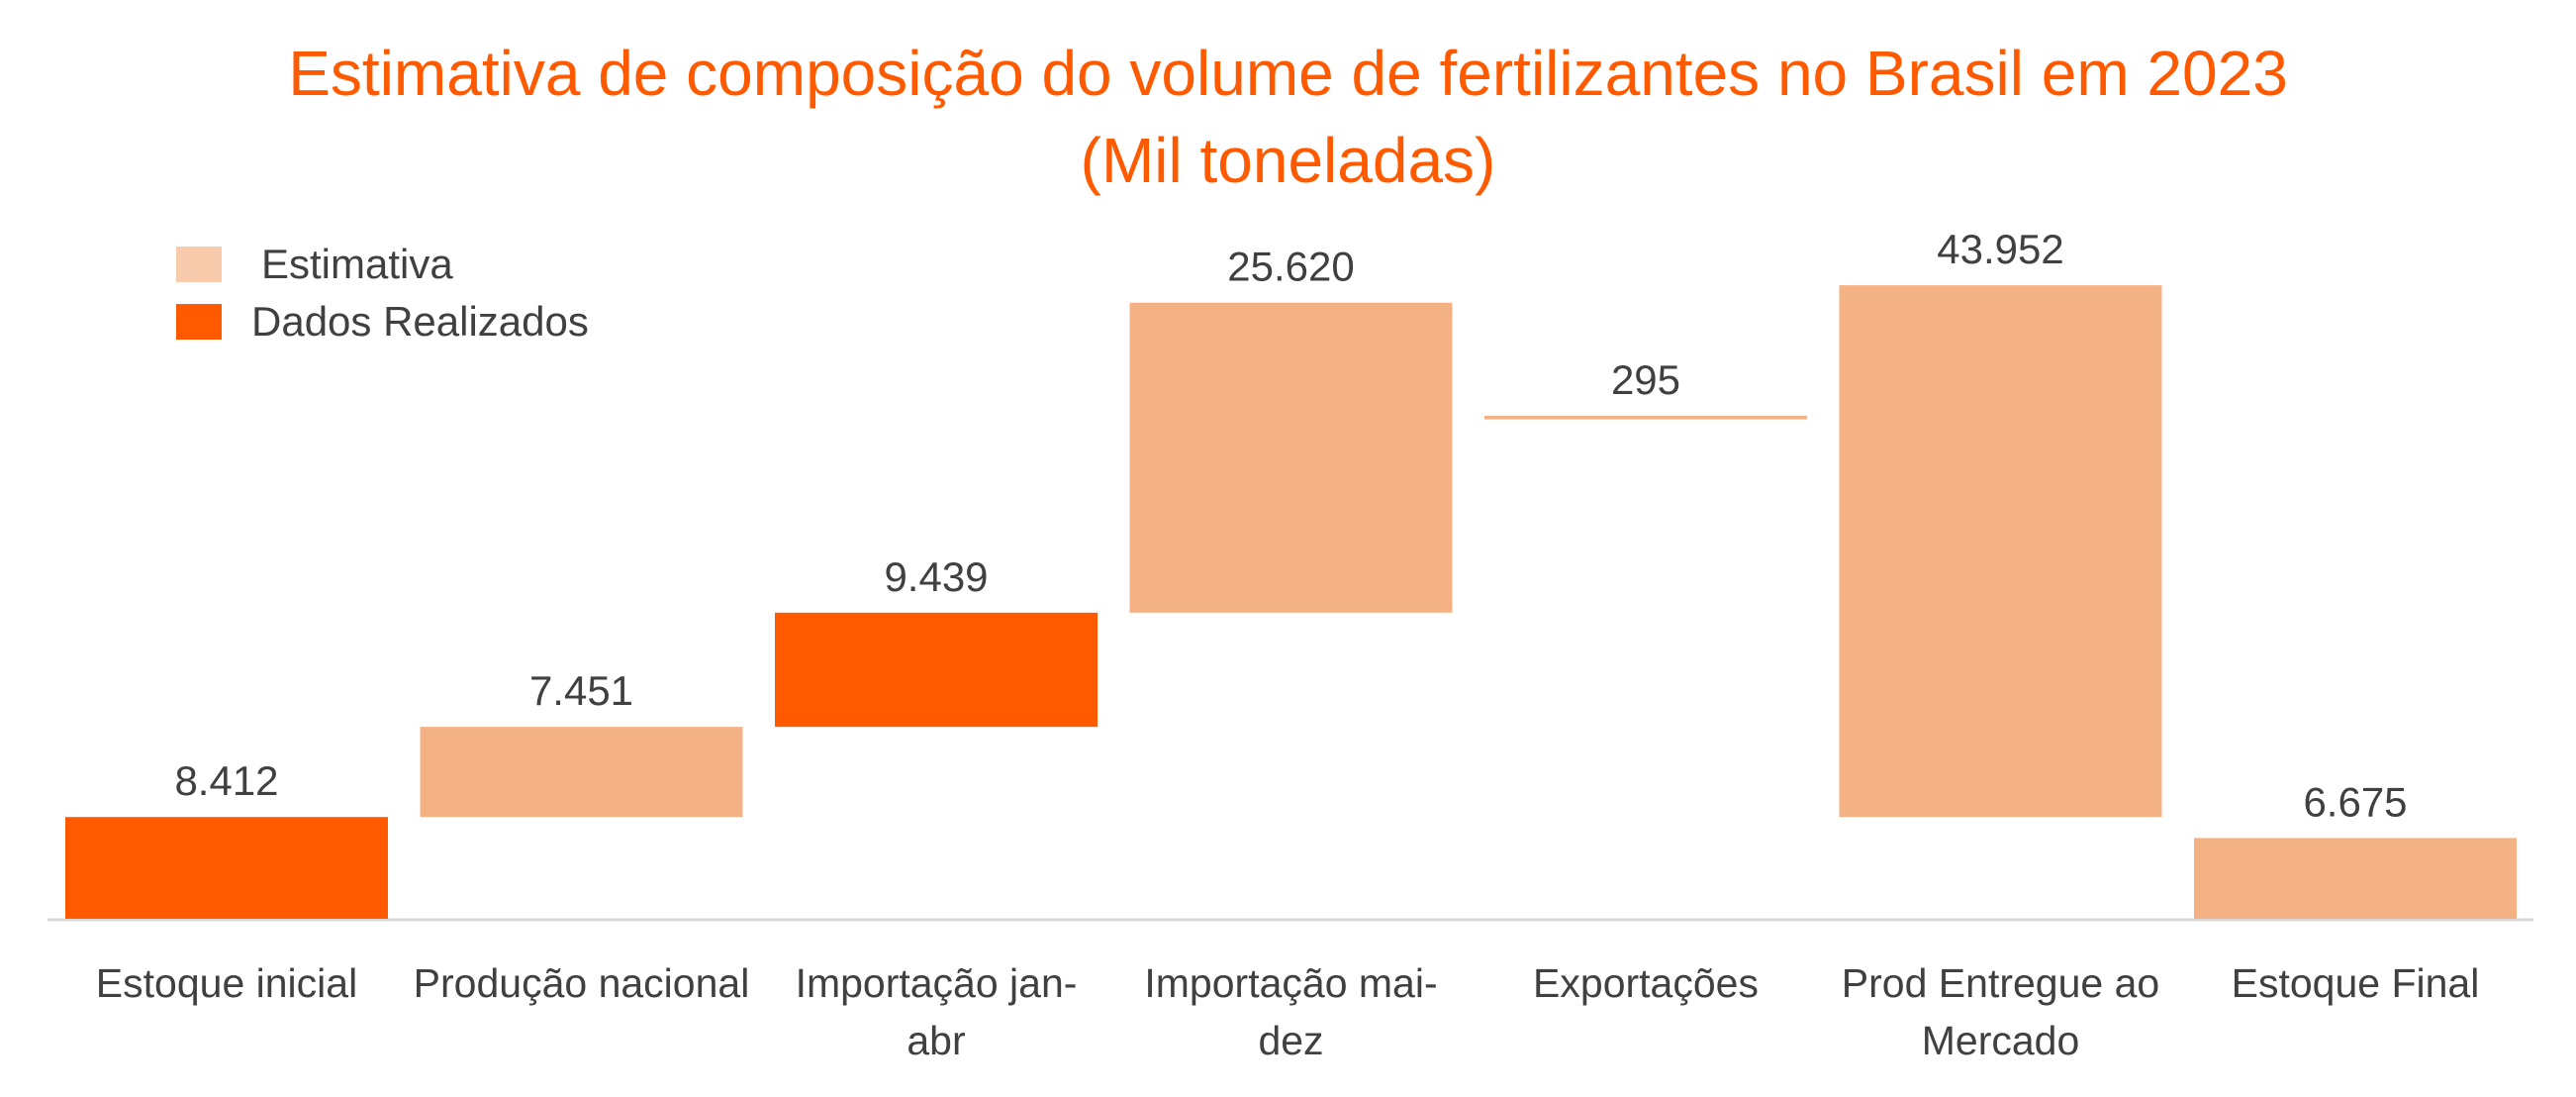 The image size is (2576, 1097). I want to click on legend: Estimativa Dados Realizados, so click(382, 293).